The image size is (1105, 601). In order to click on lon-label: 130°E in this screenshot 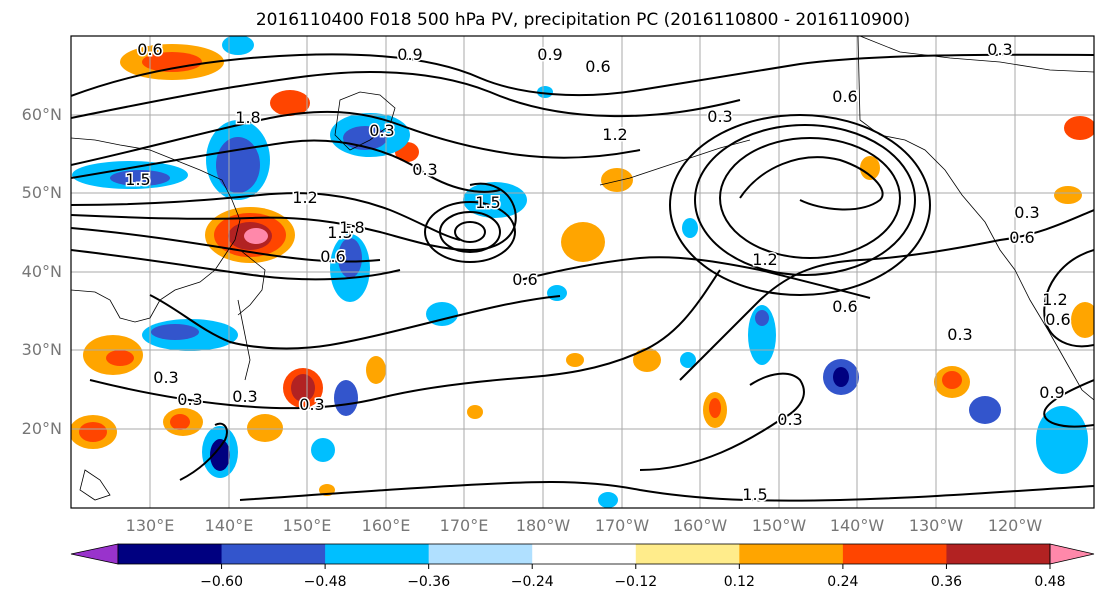, I will do `click(150, 525)`.